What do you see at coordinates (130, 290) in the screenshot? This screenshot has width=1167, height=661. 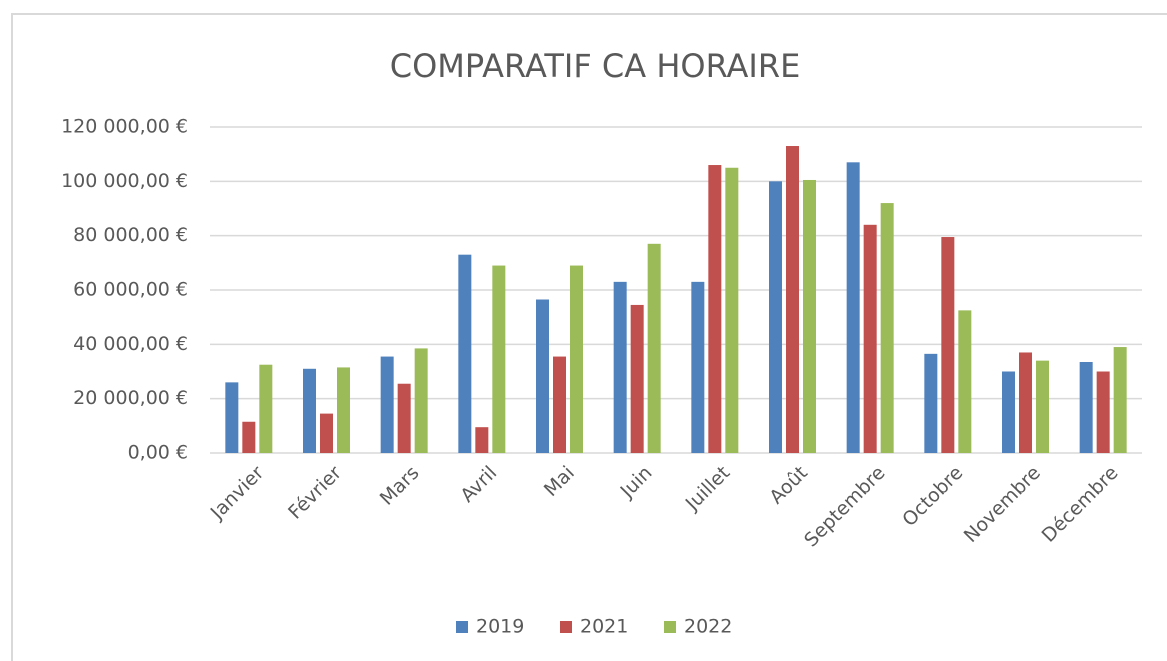 I see `y-tick-label: 60 000,00 €` at bounding box center [130, 290].